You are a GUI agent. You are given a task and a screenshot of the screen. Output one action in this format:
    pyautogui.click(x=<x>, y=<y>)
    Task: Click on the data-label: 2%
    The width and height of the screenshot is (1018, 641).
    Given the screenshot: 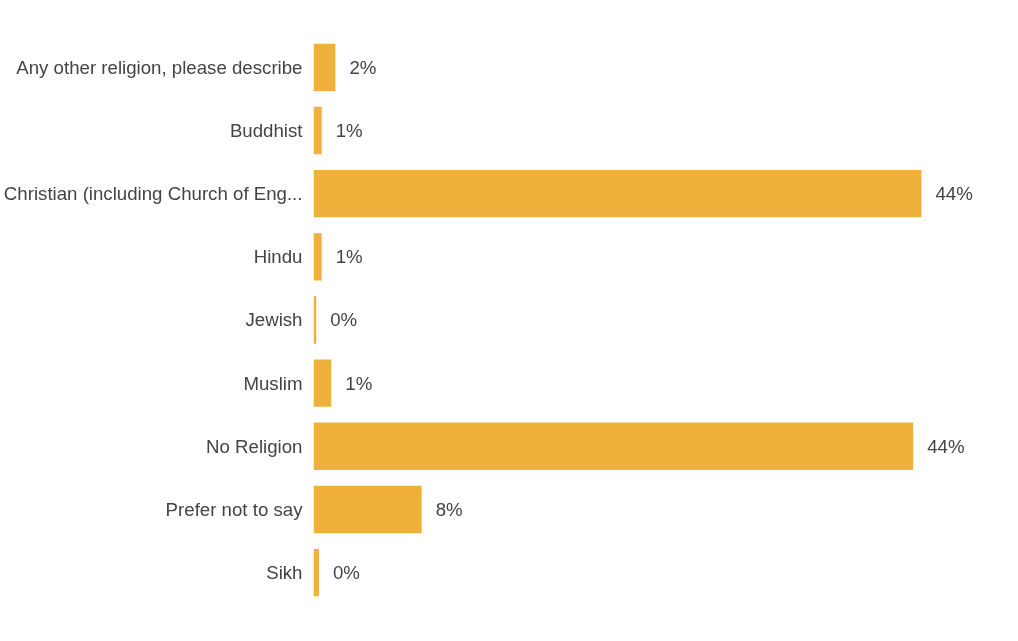 What is the action you would take?
    pyautogui.click(x=363, y=67)
    